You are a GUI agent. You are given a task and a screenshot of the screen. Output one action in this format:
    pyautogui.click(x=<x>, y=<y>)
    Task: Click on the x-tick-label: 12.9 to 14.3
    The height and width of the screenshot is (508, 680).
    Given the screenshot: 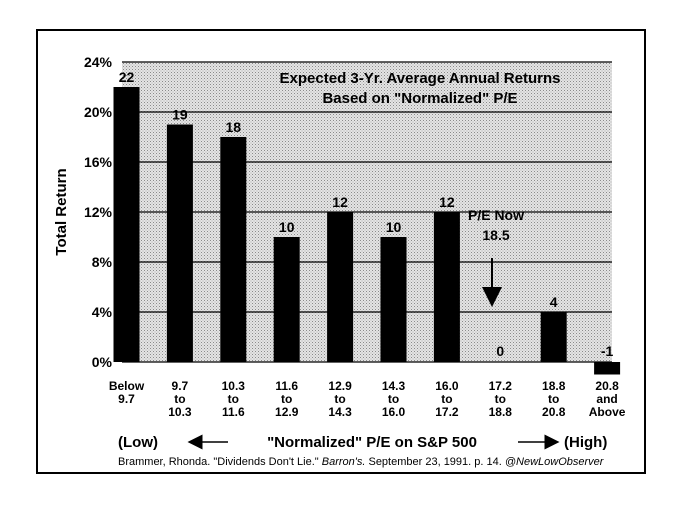 What is the action you would take?
    pyautogui.click(x=340, y=399)
    